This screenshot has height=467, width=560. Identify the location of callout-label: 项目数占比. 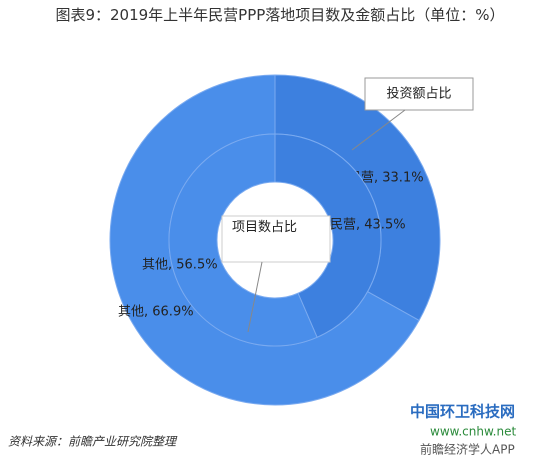
(265, 227).